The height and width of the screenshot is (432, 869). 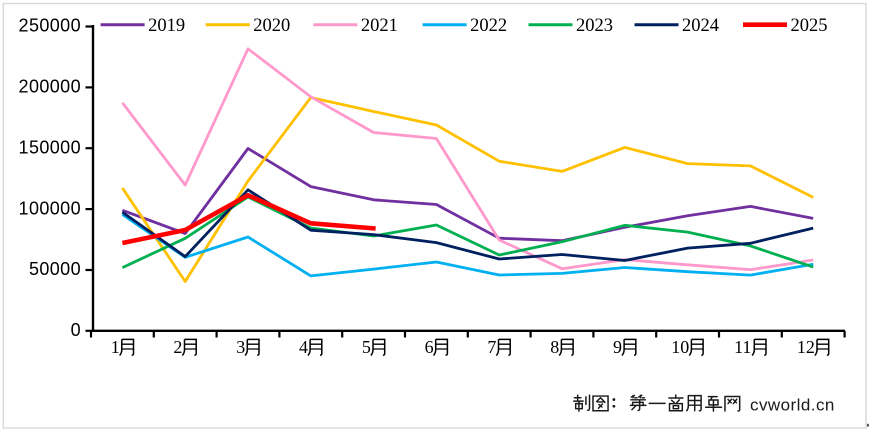 What do you see at coordinates (700, 26) in the screenshot?
I see `svg-text: 2024` at bounding box center [700, 26].